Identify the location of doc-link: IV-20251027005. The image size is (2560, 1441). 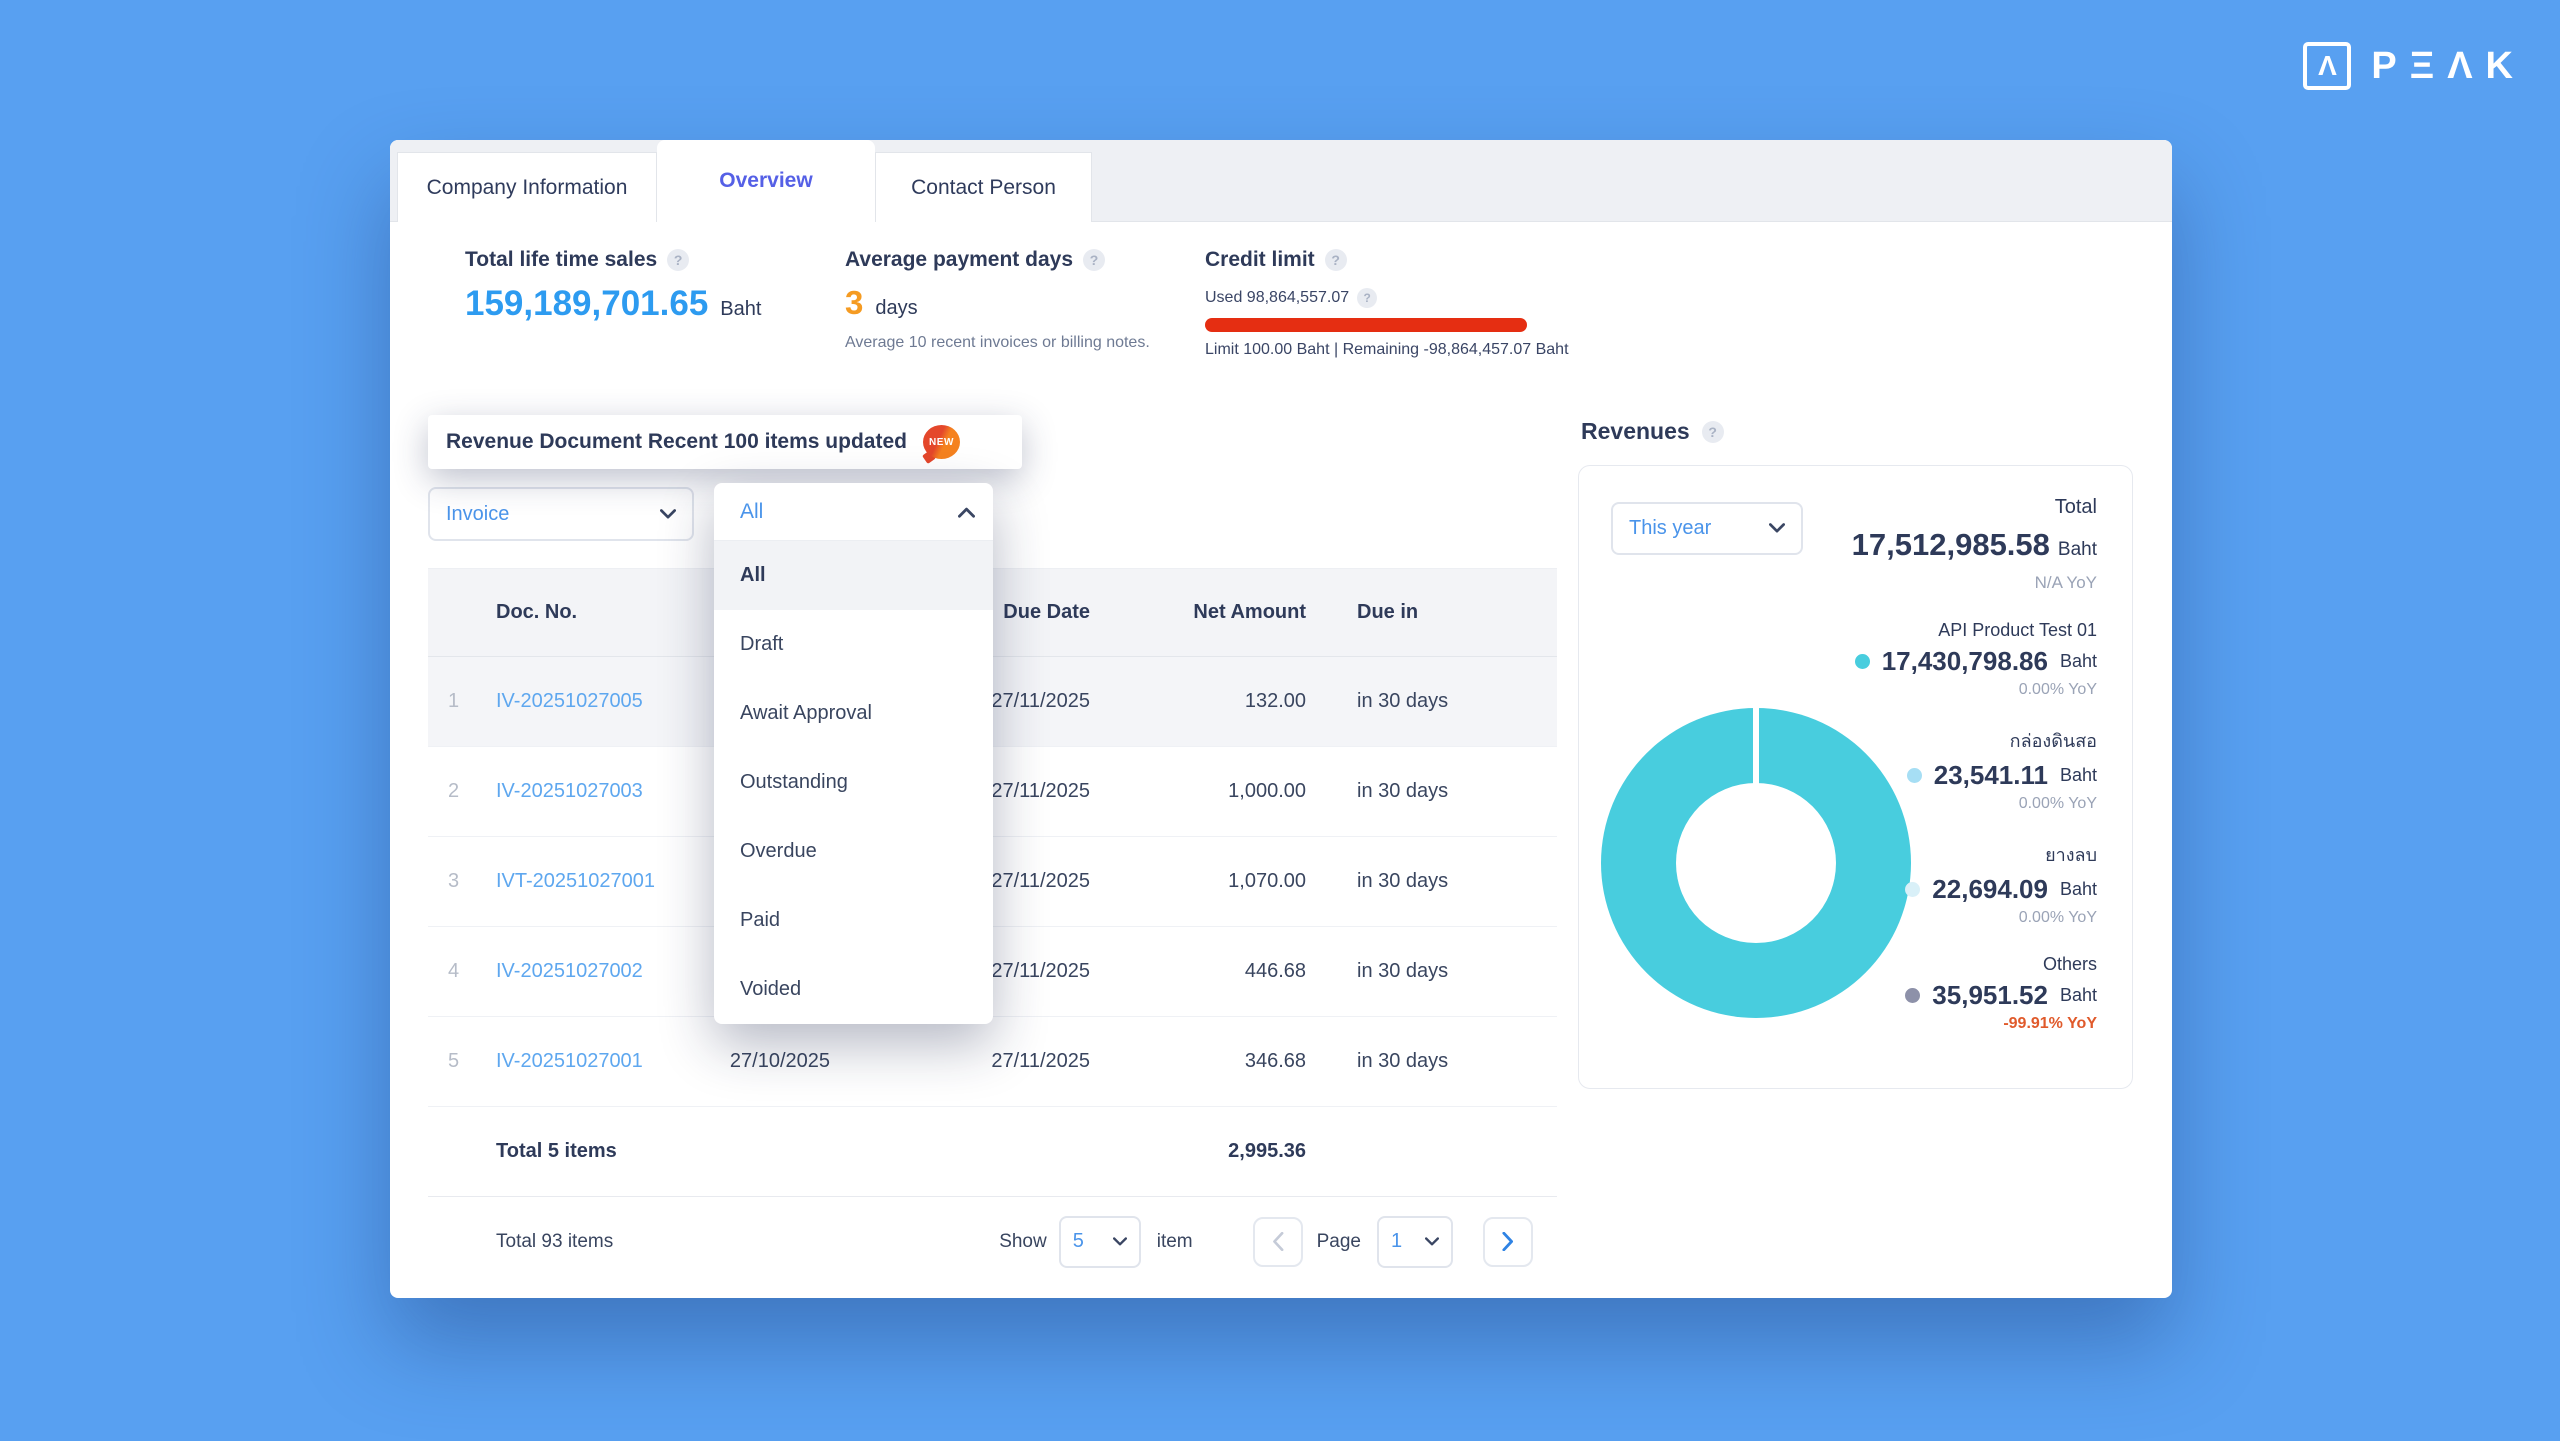
(569, 701).